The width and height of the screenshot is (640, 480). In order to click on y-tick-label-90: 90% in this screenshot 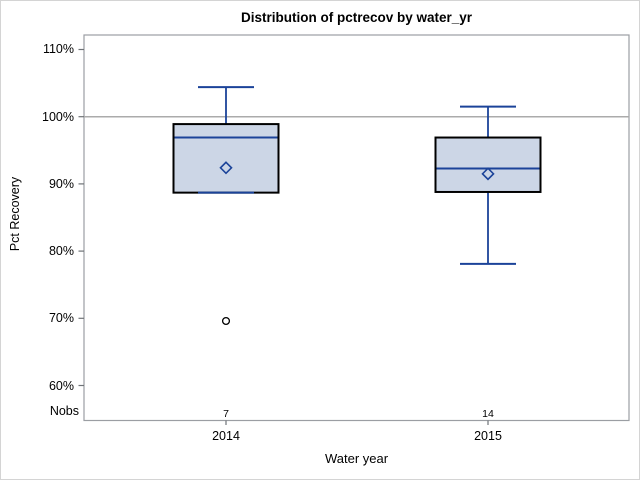, I will do `click(61, 184)`.